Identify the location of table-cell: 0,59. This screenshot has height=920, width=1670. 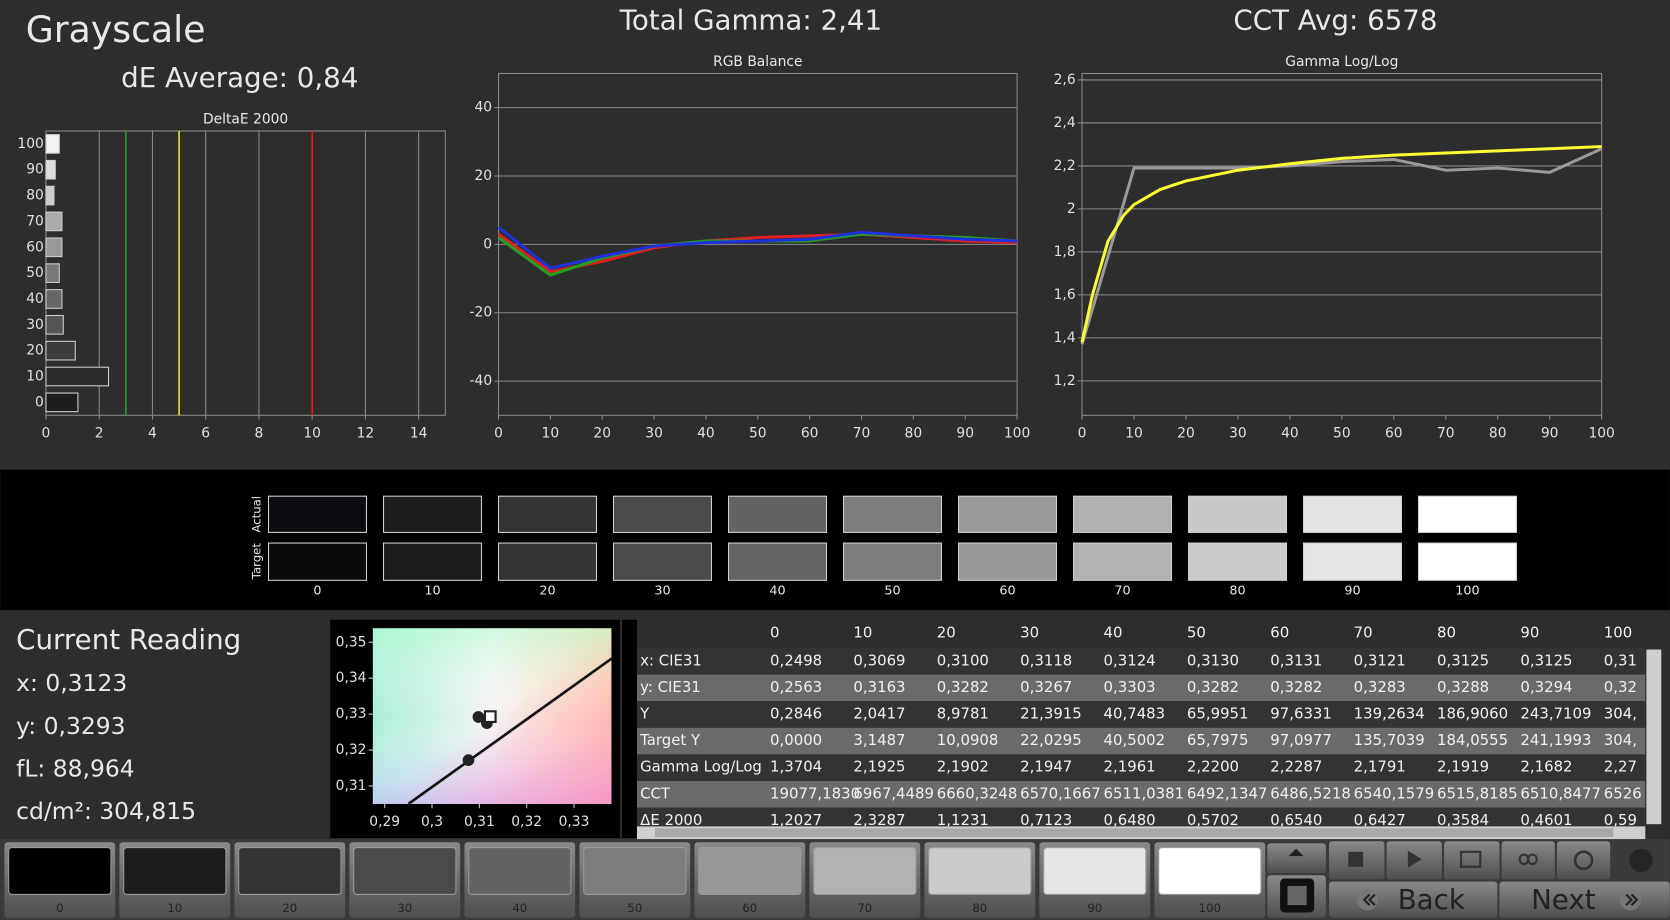
(1620, 820).